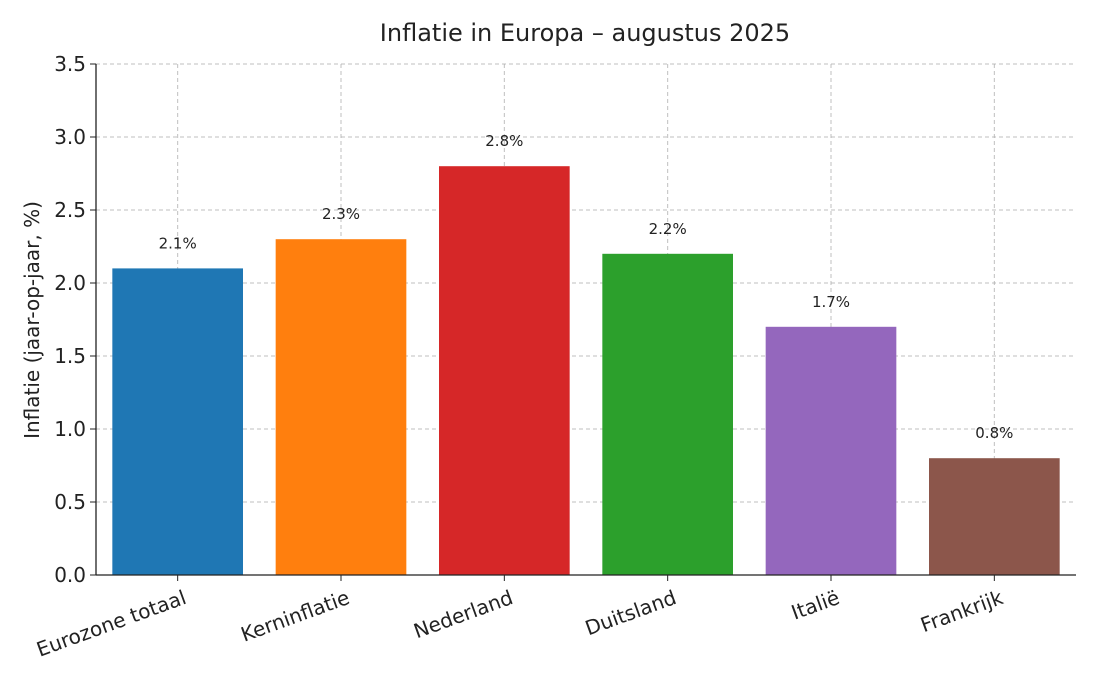  I want to click on y-tick-label: 1.0, so click(70, 429).